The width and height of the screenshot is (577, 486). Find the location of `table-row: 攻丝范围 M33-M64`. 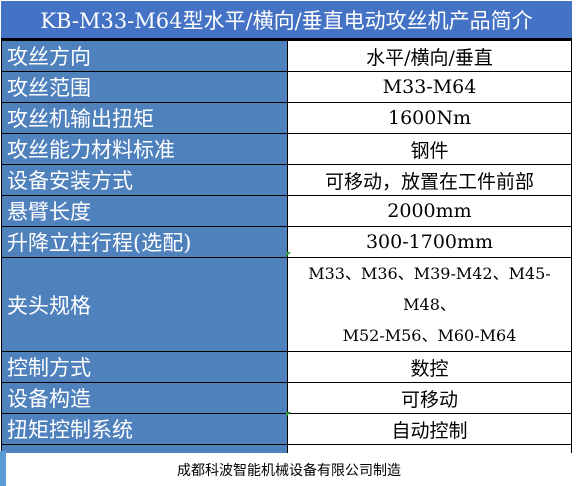

table-row: 攻丝范围 M33-M64 is located at coordinates (286, 87).